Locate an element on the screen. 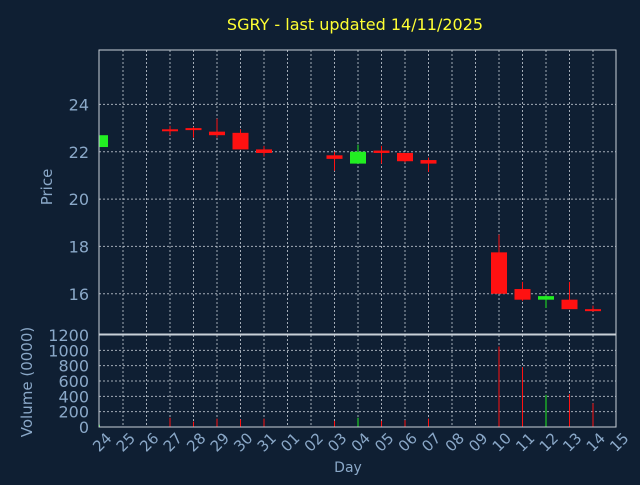 The height and width of the screenshot is (485, 640). day-tick-label: 30 is located at coordinates (243, 442).